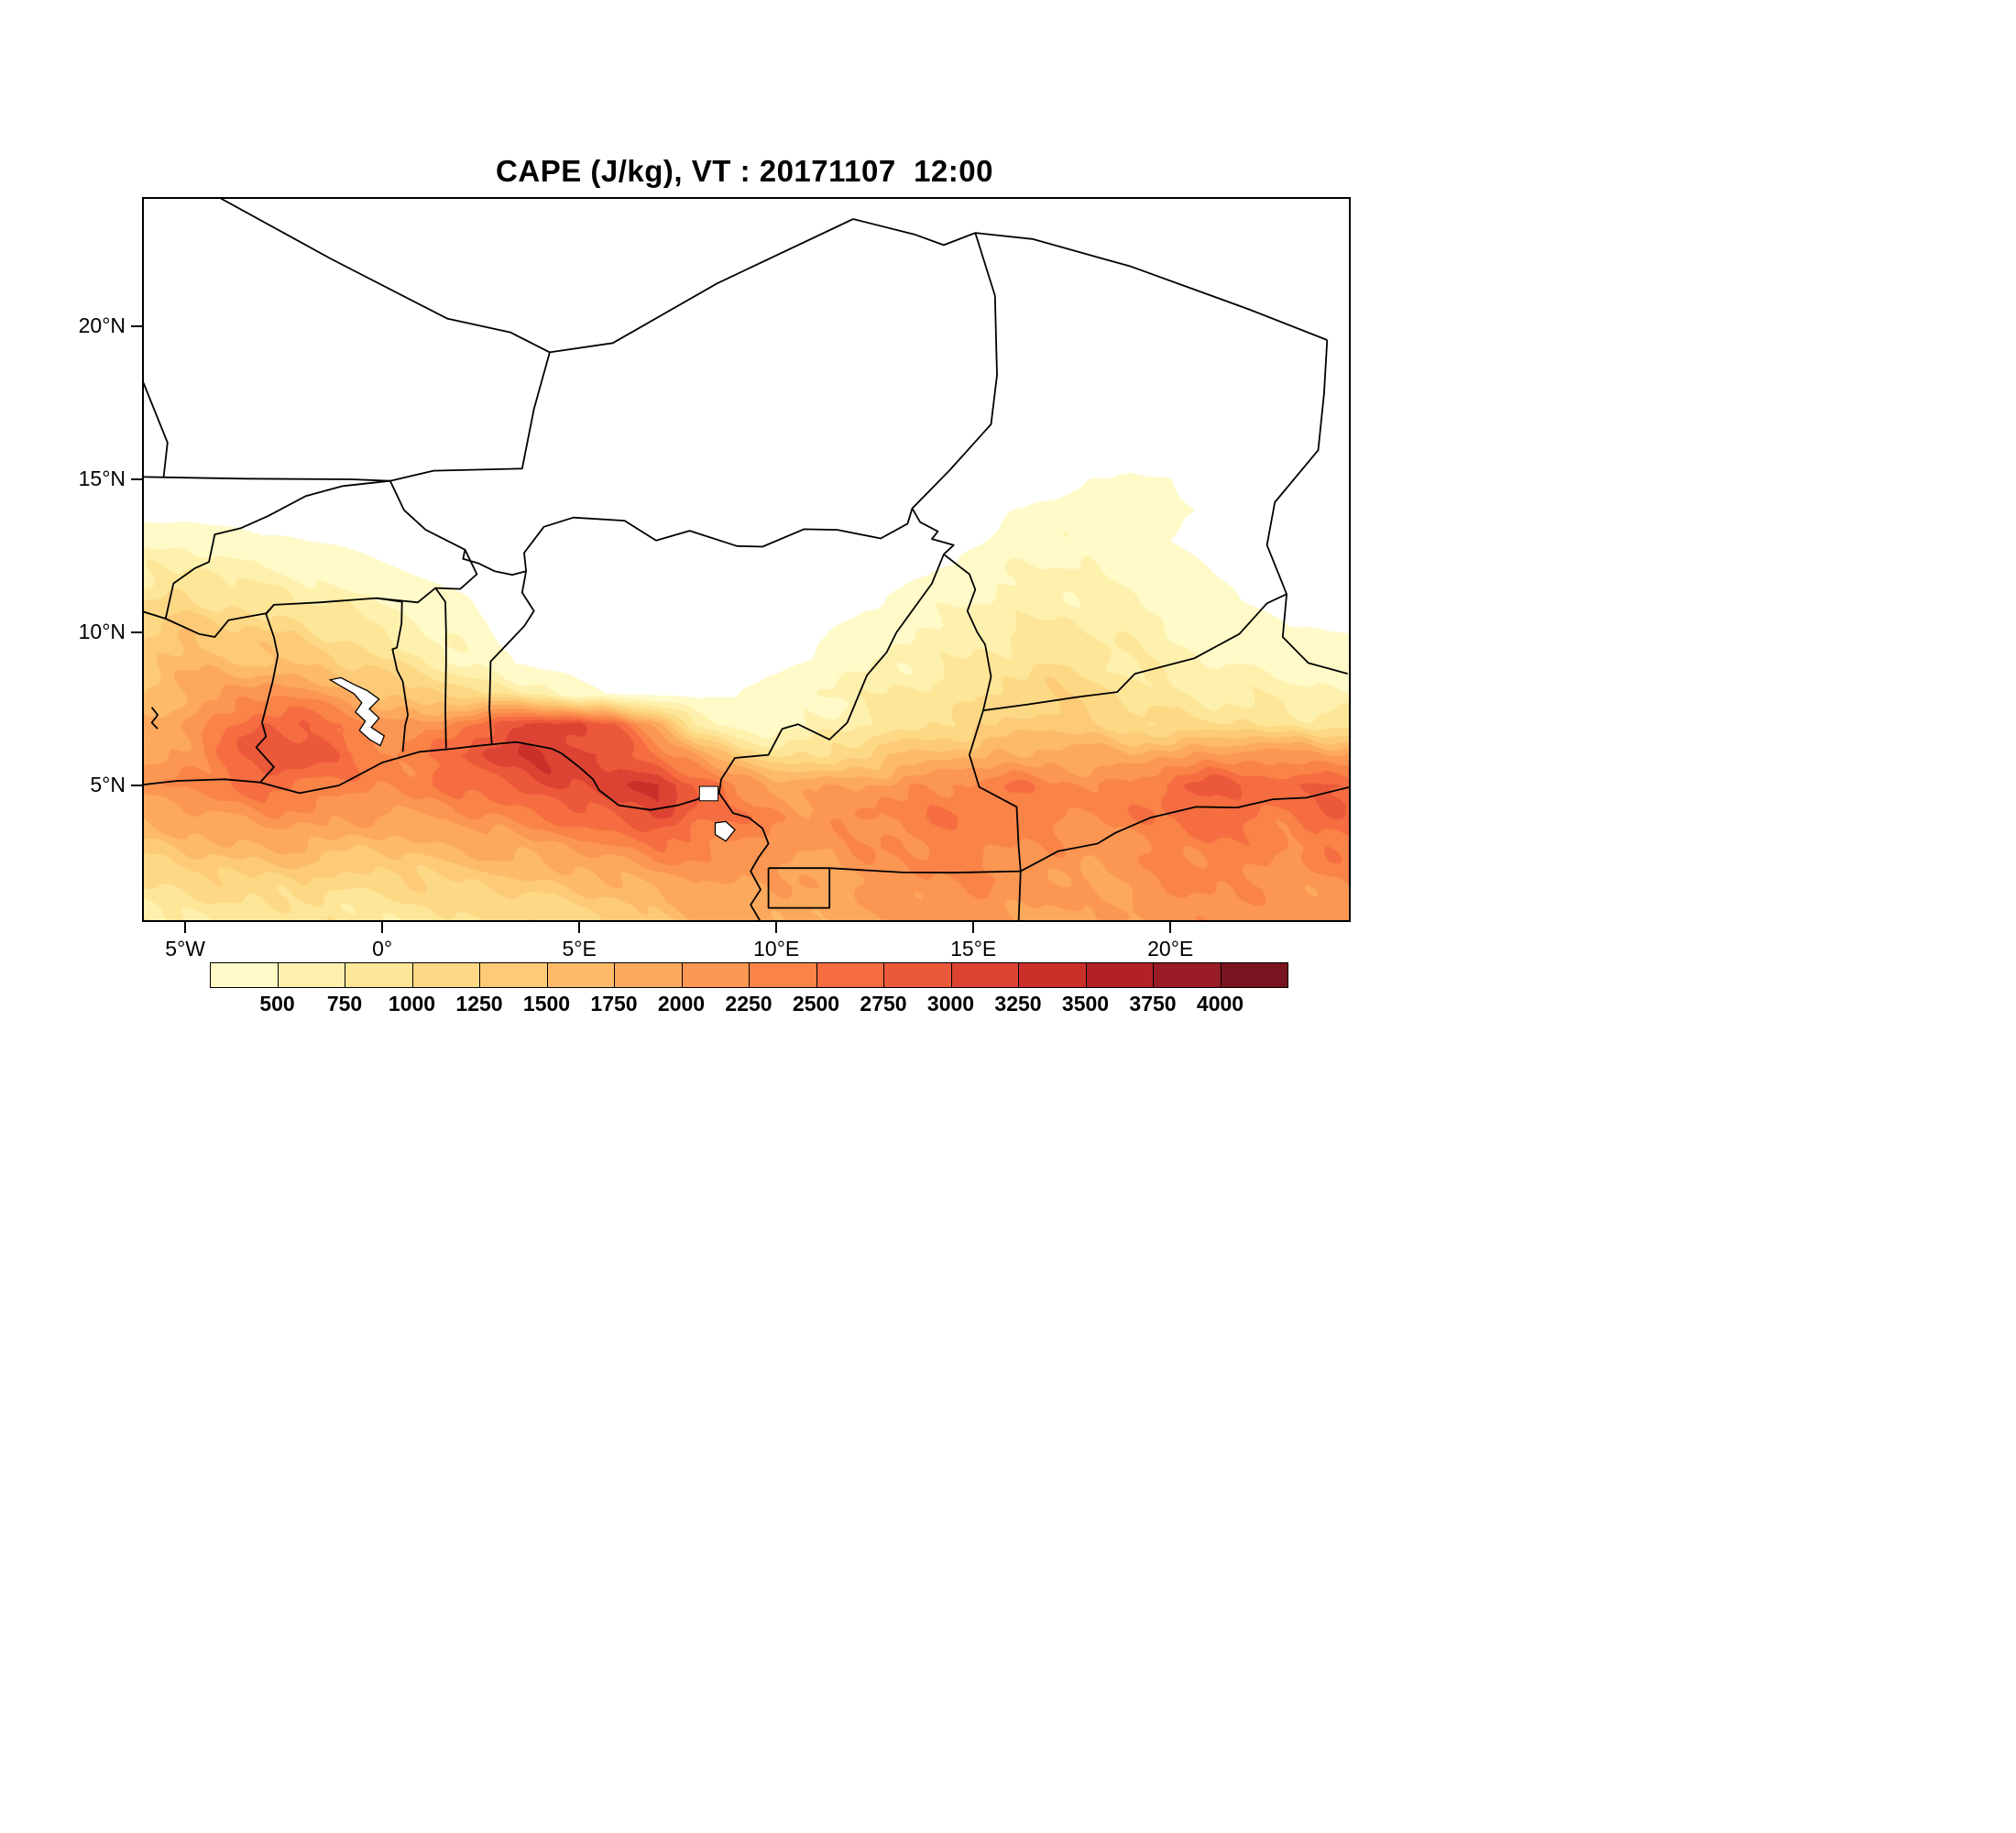 The height and width of the screenshot is (1833, 2016). I want to click on x-tick-label: 15°E, so click(973, 948).